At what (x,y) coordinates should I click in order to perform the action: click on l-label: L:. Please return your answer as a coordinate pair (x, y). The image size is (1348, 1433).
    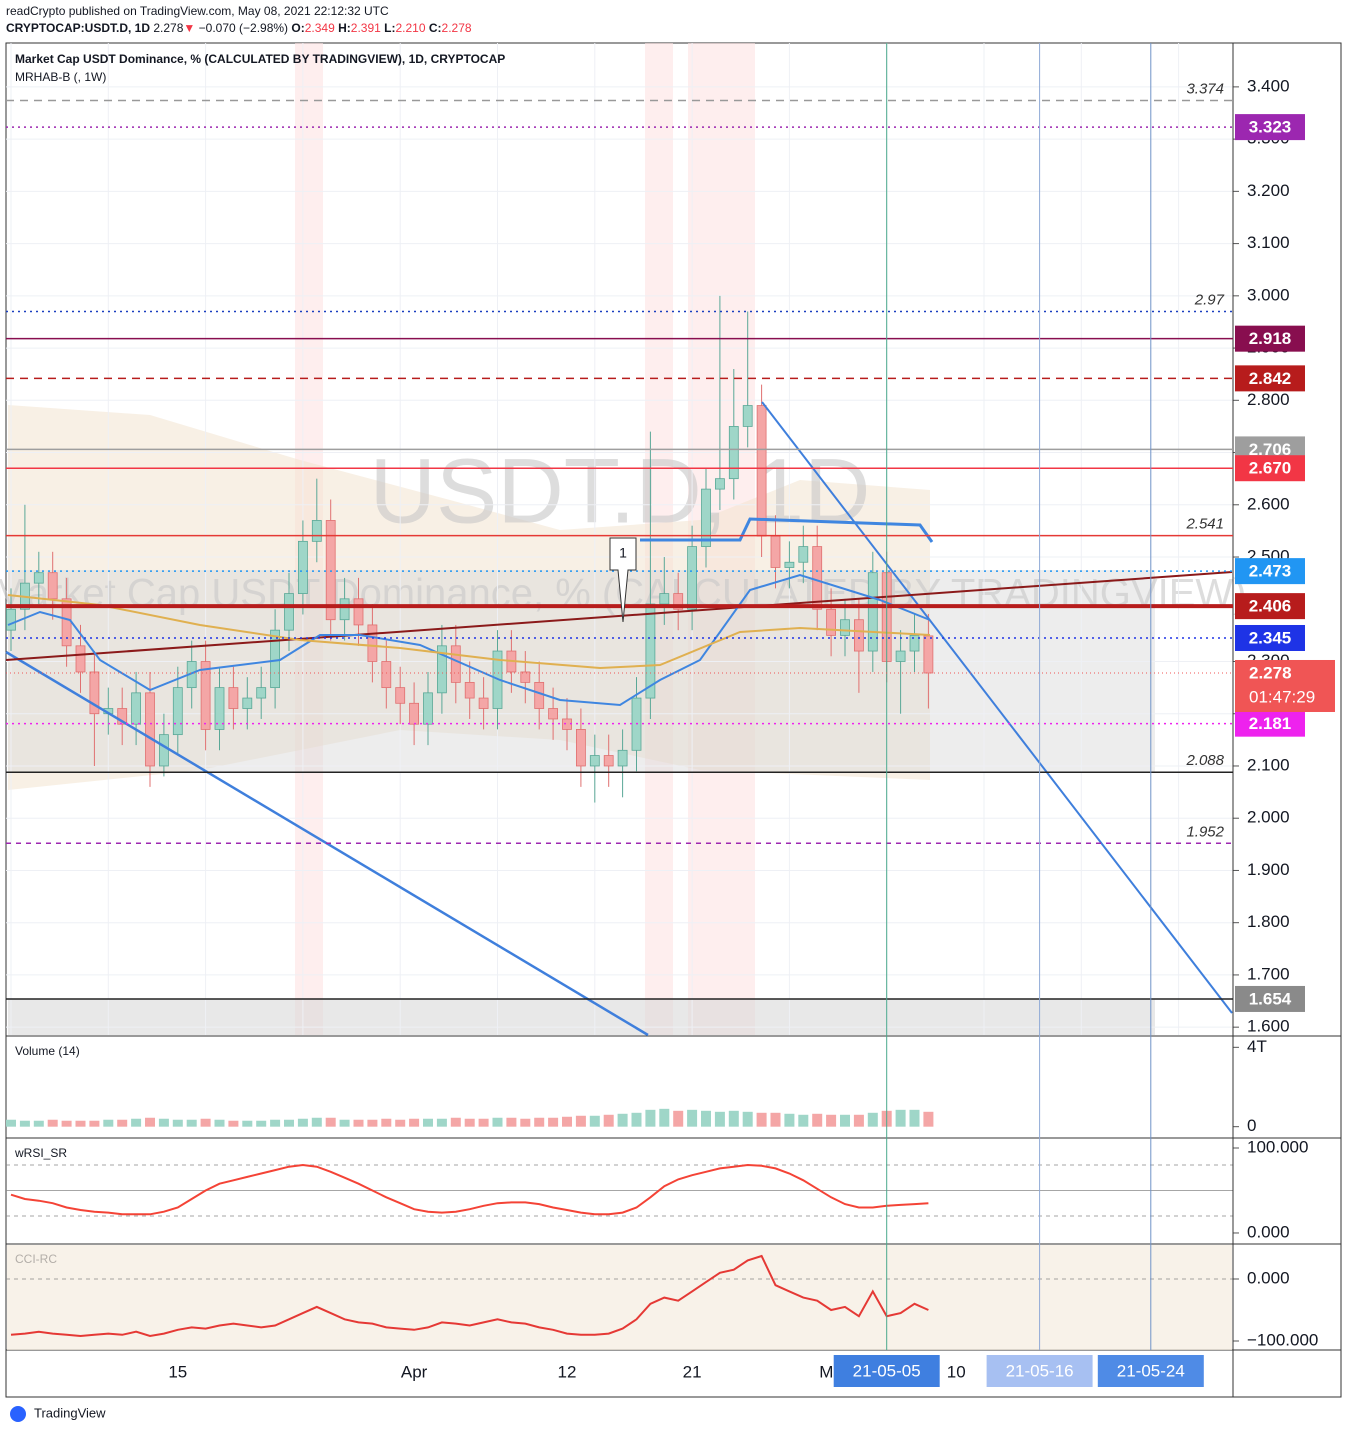
    Looking at the image, I should click on (389, 28).